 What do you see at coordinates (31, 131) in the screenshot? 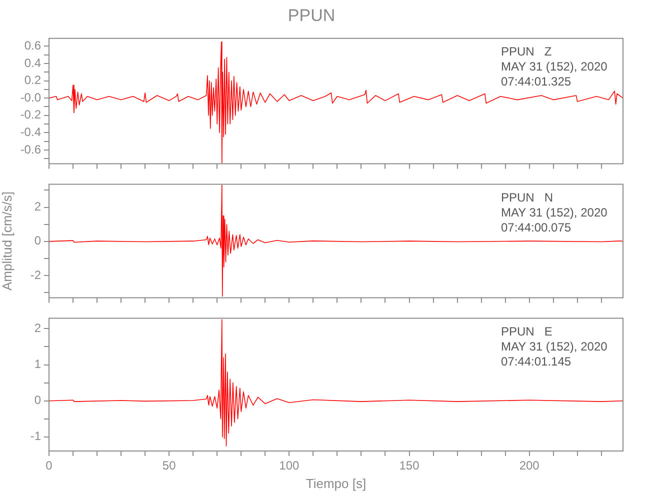
I see `y-tick-label: -0.4` at bounding box center [31, 131].